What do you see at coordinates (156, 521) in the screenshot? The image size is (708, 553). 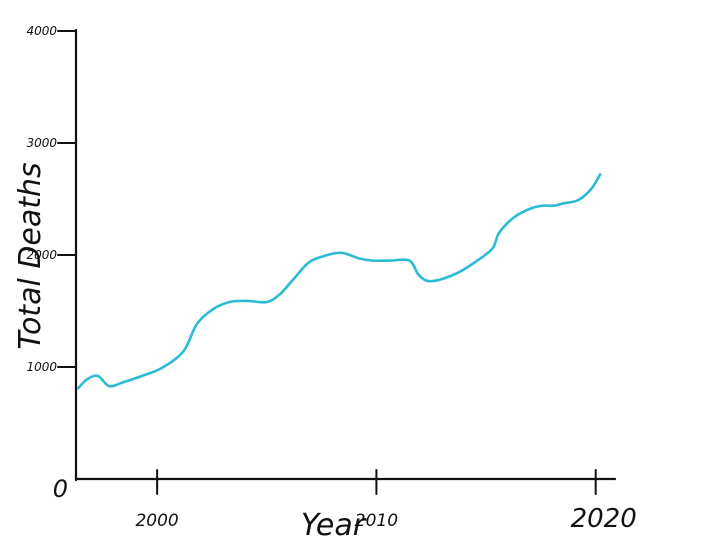 I see `x-tick-label: 2000` at bounding box center [156, 521].